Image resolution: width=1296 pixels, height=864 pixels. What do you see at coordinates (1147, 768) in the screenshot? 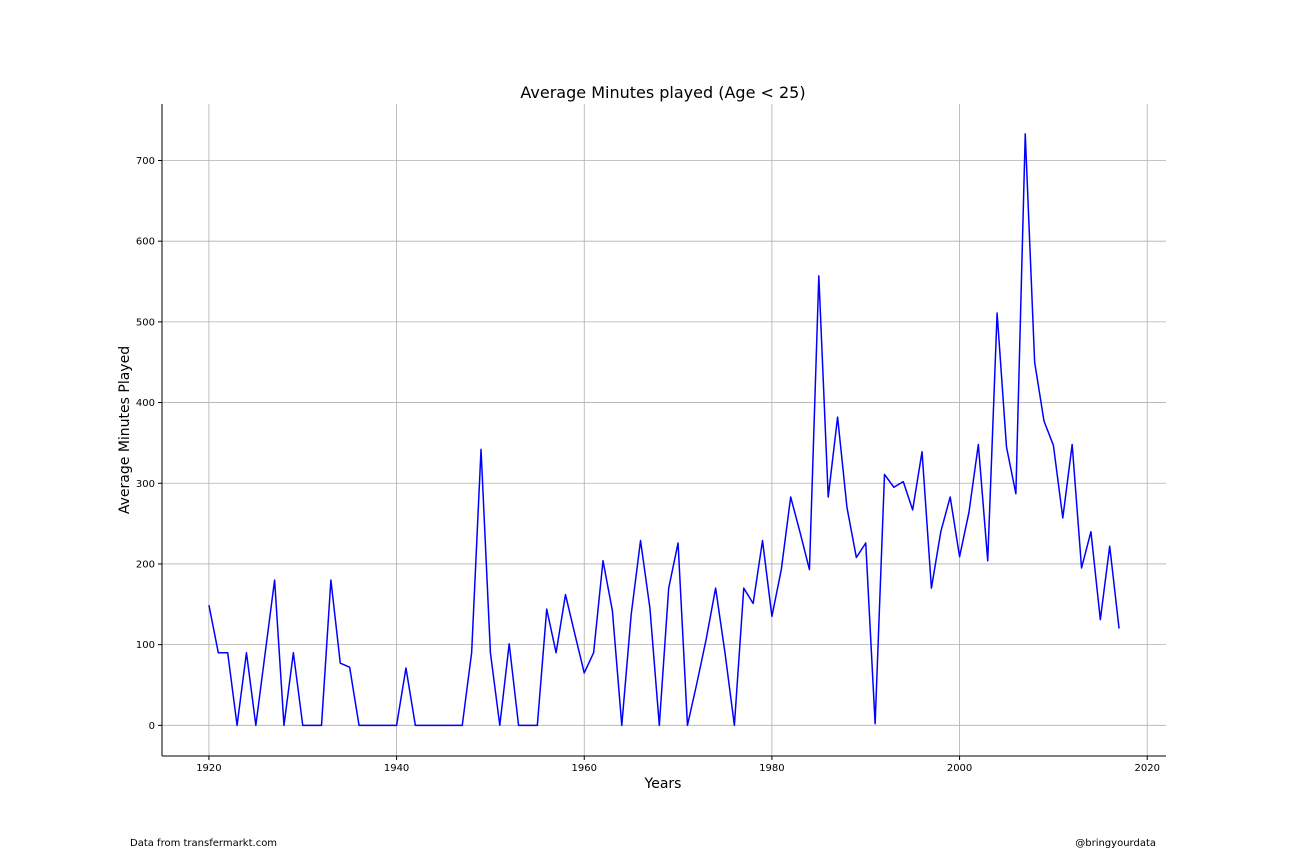
I see `x-tick-label: 2020` at bounding box center [1147, 768].